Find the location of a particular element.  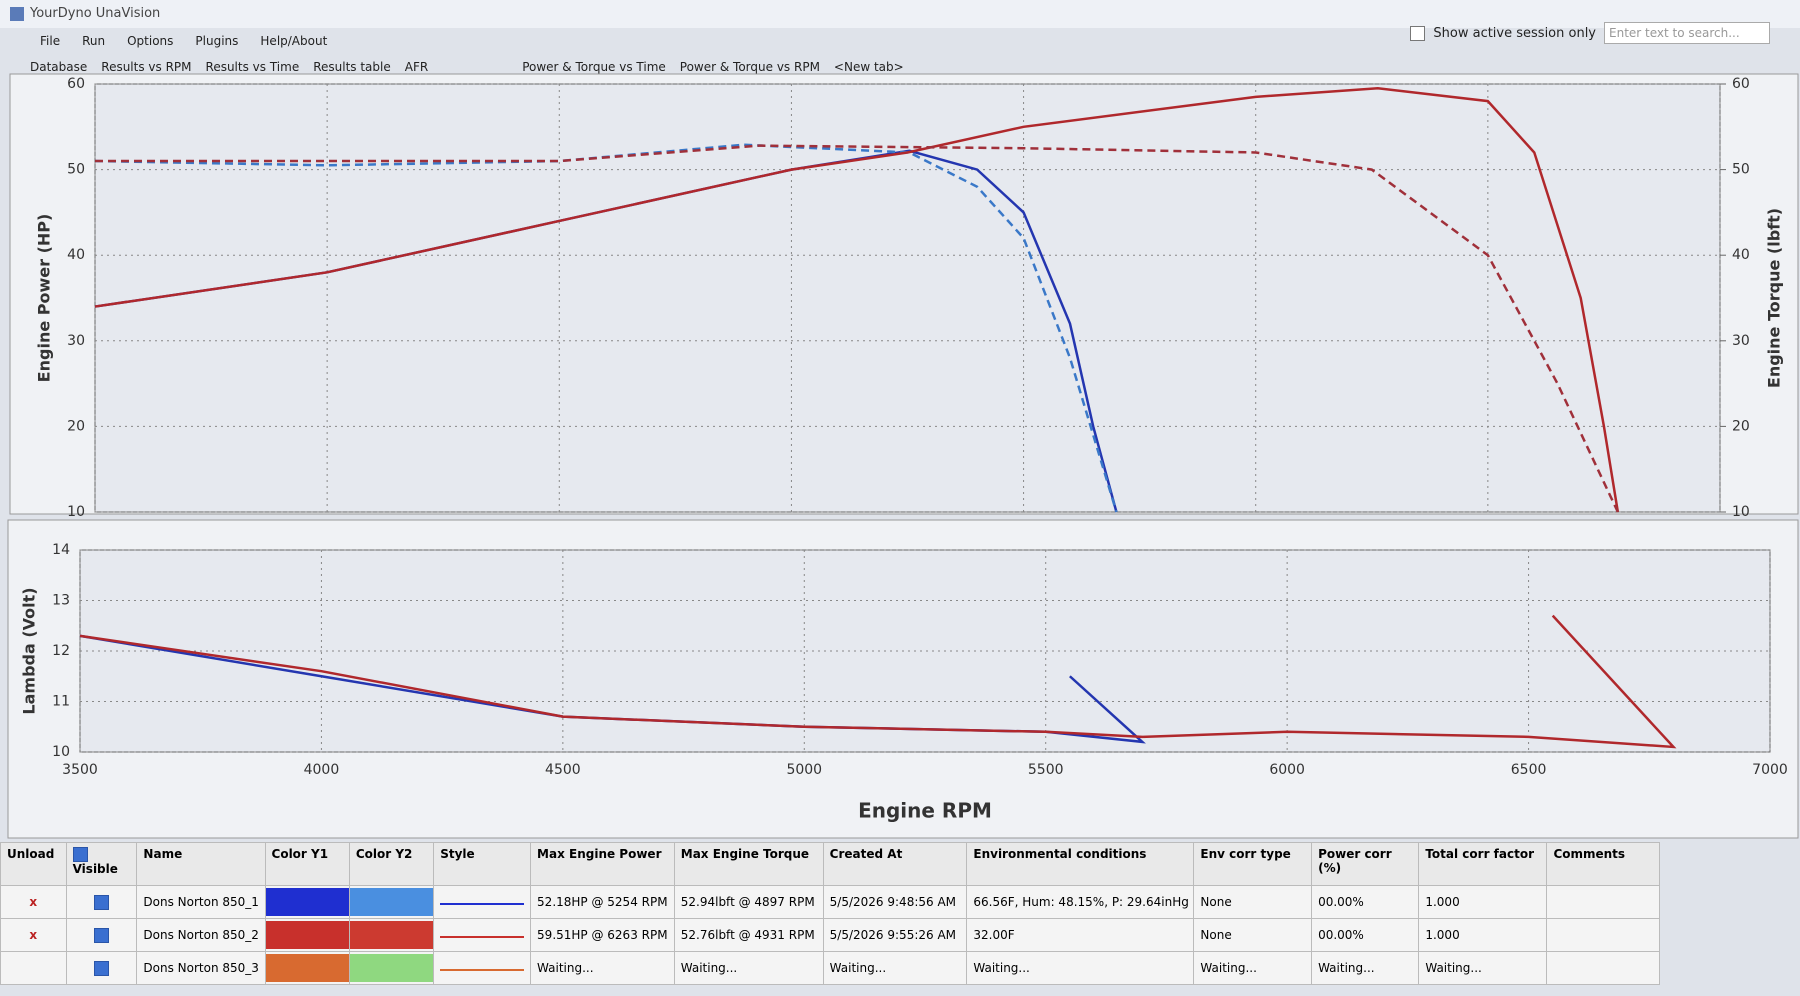

header-text: Env corr type is located at coordinates (1245, 854).